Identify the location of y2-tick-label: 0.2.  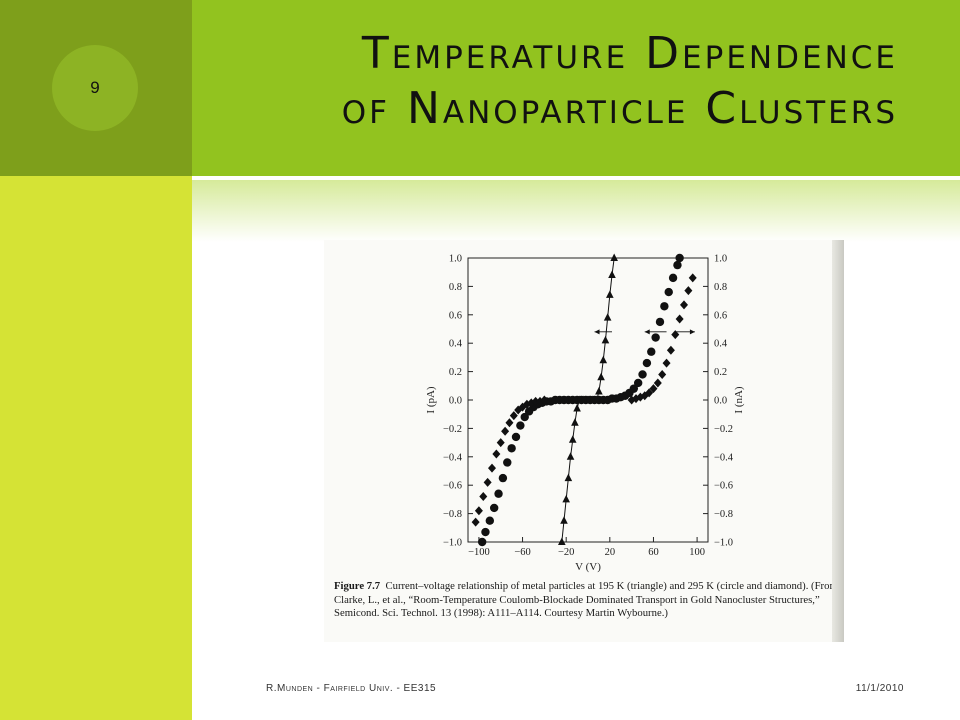
(720, 372).